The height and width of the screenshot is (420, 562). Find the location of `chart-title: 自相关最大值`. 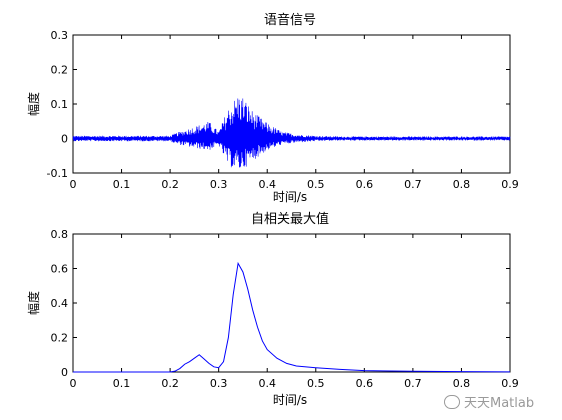

chart-title: 自相关最大值 is located at coordinates (290, 219).